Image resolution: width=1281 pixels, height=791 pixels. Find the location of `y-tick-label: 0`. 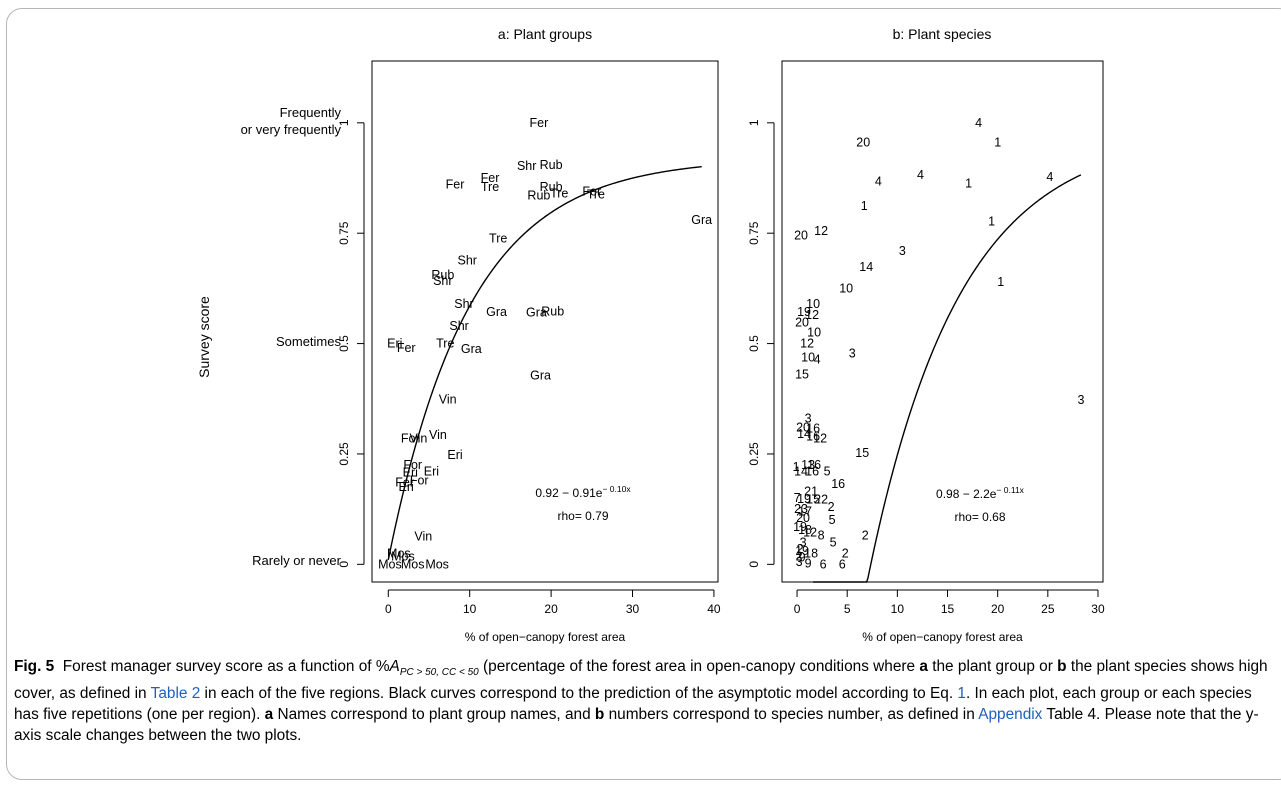

y-tick-label: 0 is located at coordinates (754, 564).